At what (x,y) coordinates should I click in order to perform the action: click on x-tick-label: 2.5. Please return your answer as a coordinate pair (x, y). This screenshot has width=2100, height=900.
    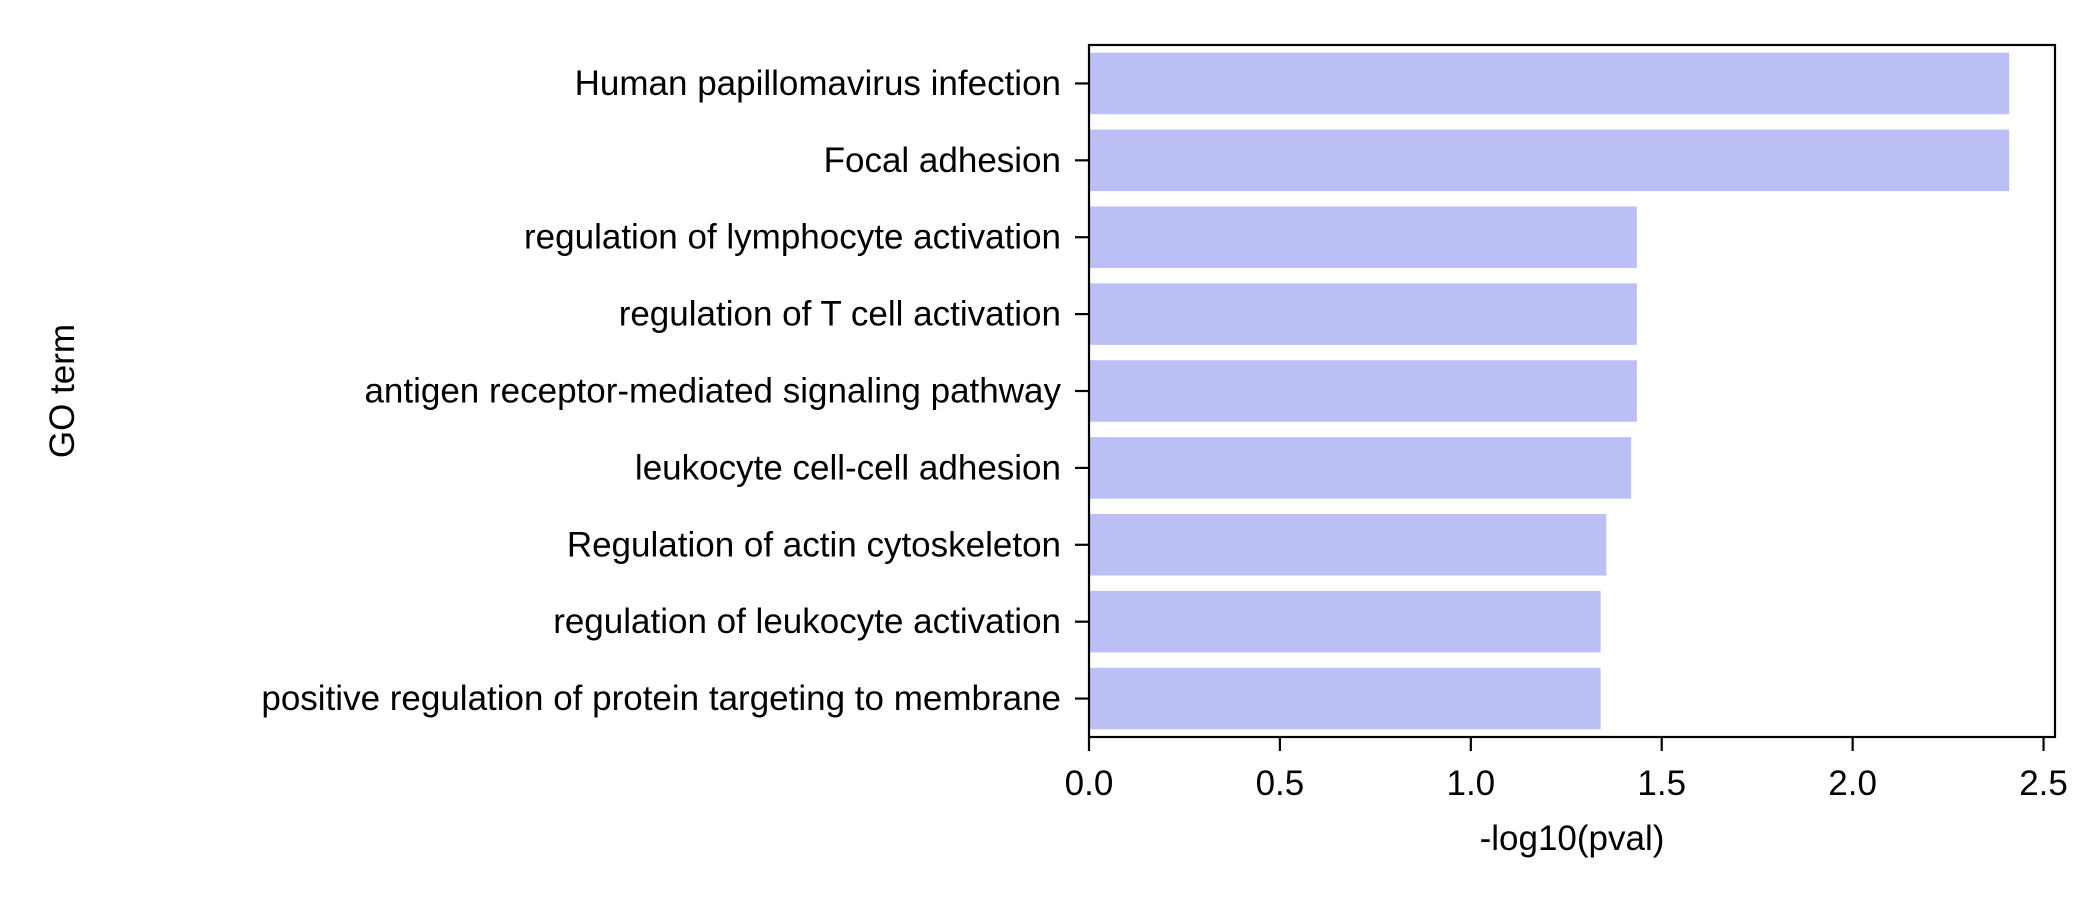
    Looking at the image, I should click on (2043, 783).